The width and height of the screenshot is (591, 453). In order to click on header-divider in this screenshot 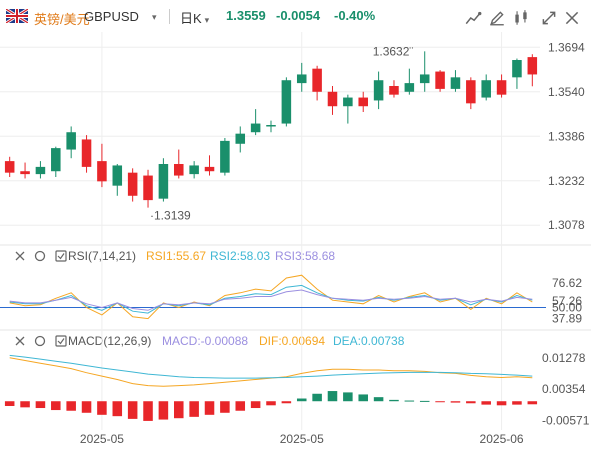, I will do `click(169, 16)`.